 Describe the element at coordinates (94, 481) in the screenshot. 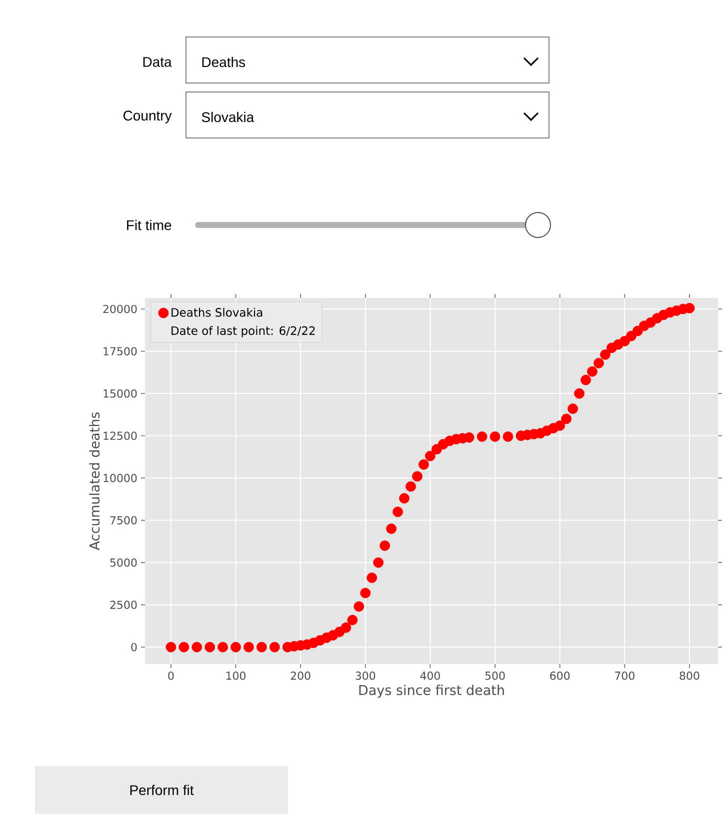

I see `y-axis-title: Accumulated deaths` at that location.